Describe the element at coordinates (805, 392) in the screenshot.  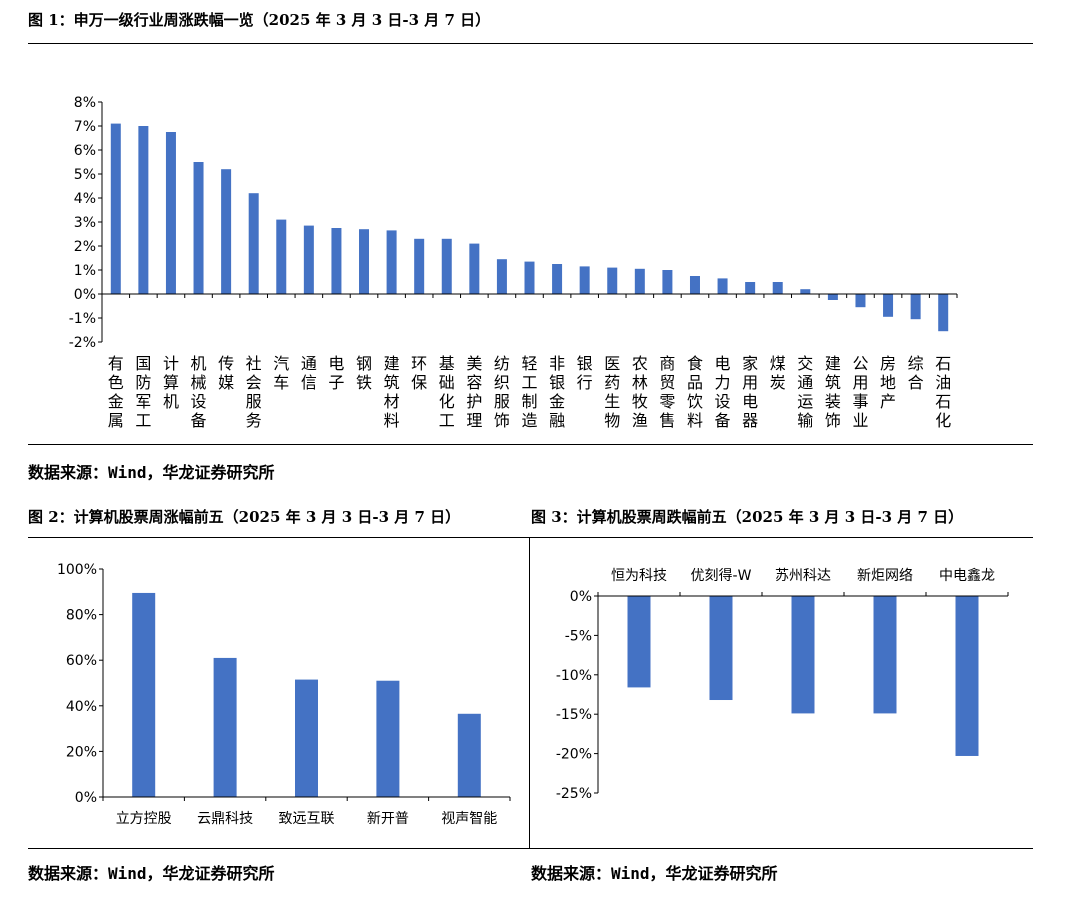
I see `fig1-category-label: 交通运输` at that location.